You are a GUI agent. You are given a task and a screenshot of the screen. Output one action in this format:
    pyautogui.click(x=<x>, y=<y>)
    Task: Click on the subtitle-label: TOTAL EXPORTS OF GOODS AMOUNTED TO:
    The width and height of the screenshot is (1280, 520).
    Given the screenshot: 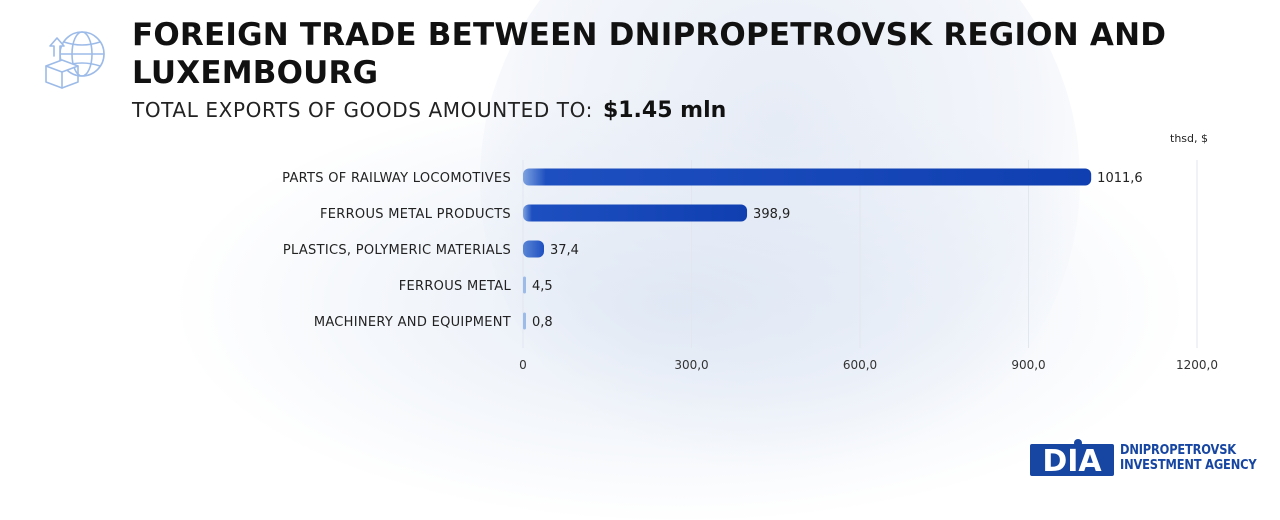 What is the action you would take?
    pyautogui.click(x=362, y=110)
    